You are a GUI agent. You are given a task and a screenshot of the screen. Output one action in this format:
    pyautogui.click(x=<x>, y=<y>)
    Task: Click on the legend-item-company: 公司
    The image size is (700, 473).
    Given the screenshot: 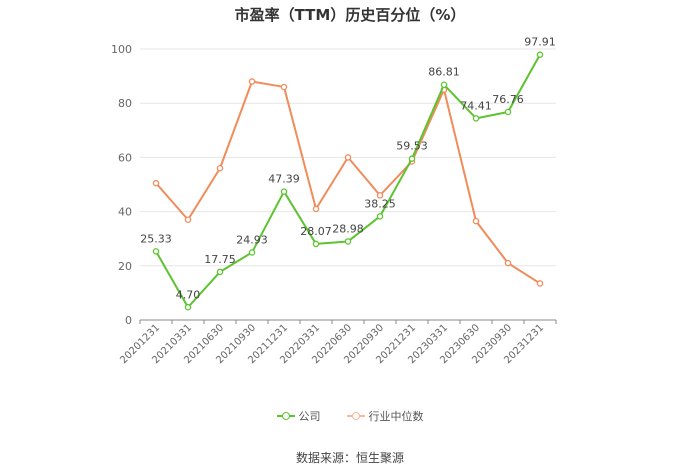 What is the action you would take?
    pyautogui.click(x=298, y=416)
    